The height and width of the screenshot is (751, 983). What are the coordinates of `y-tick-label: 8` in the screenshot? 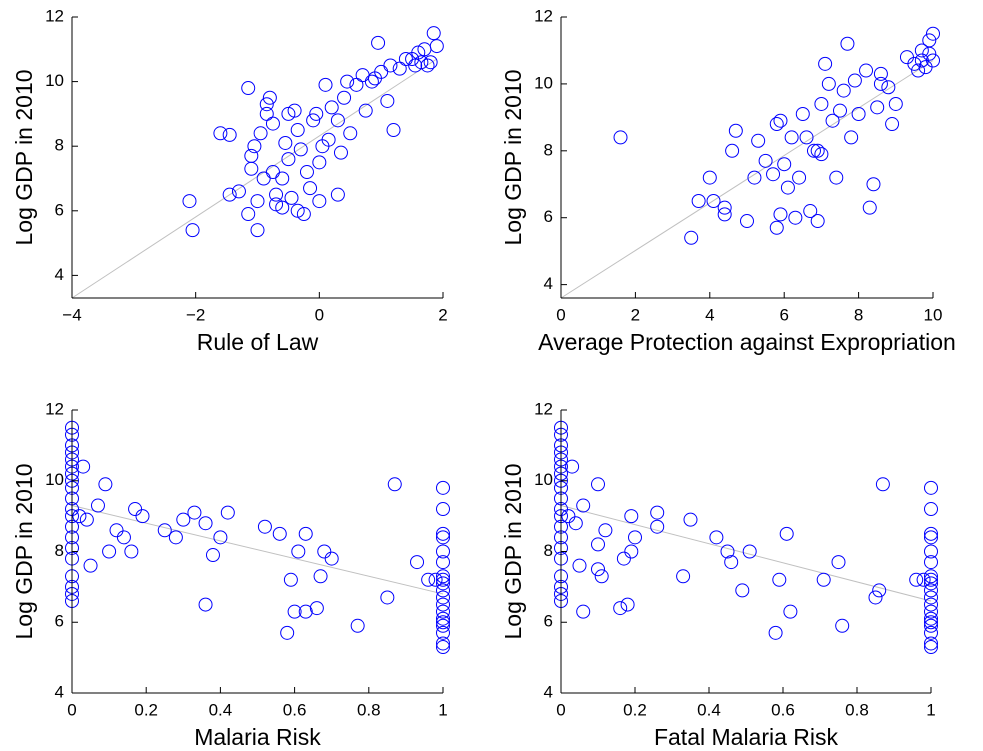 It's located at (59, 550).